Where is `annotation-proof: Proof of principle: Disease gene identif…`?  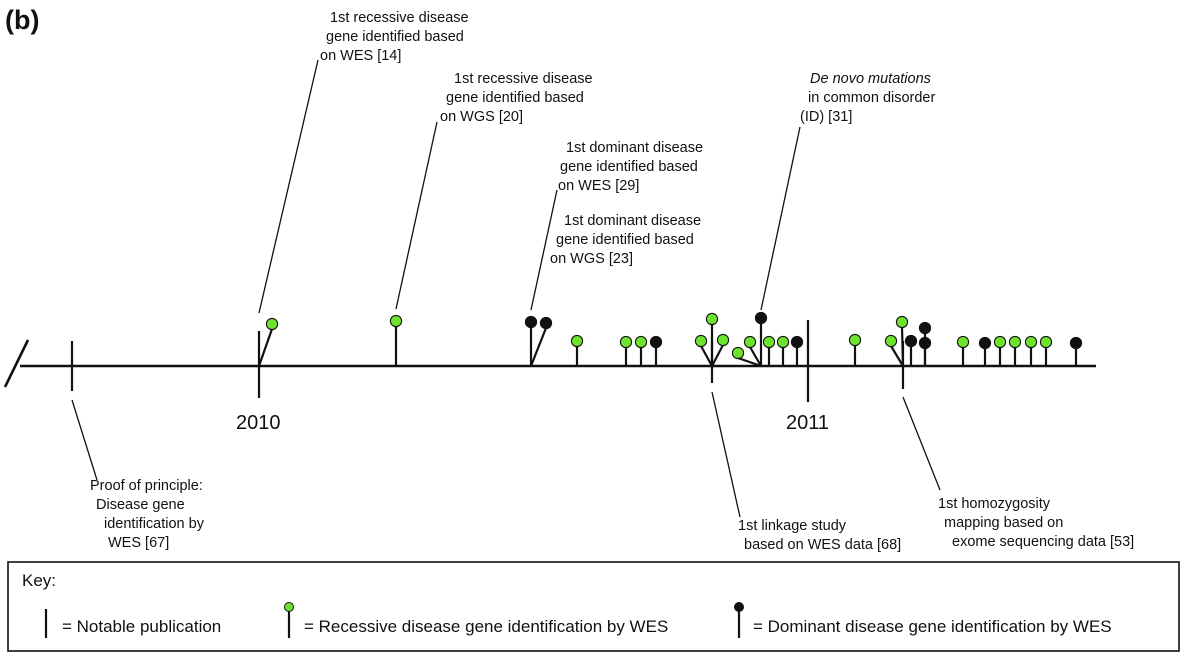 annotation-proof: Proof of principle: Disease gene identif… is located at coordinates (149, 514).